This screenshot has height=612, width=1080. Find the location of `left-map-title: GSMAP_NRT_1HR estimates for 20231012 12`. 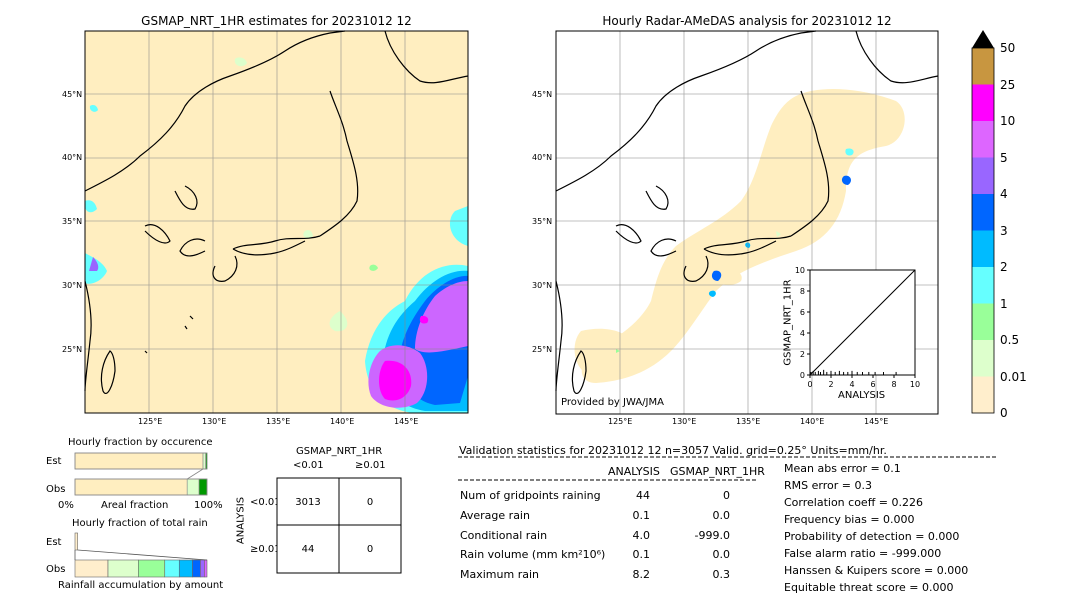

left-map-title: GSMAP_NRT_1HR estimates for 20231012 12 is located at coordinates (276, 21).